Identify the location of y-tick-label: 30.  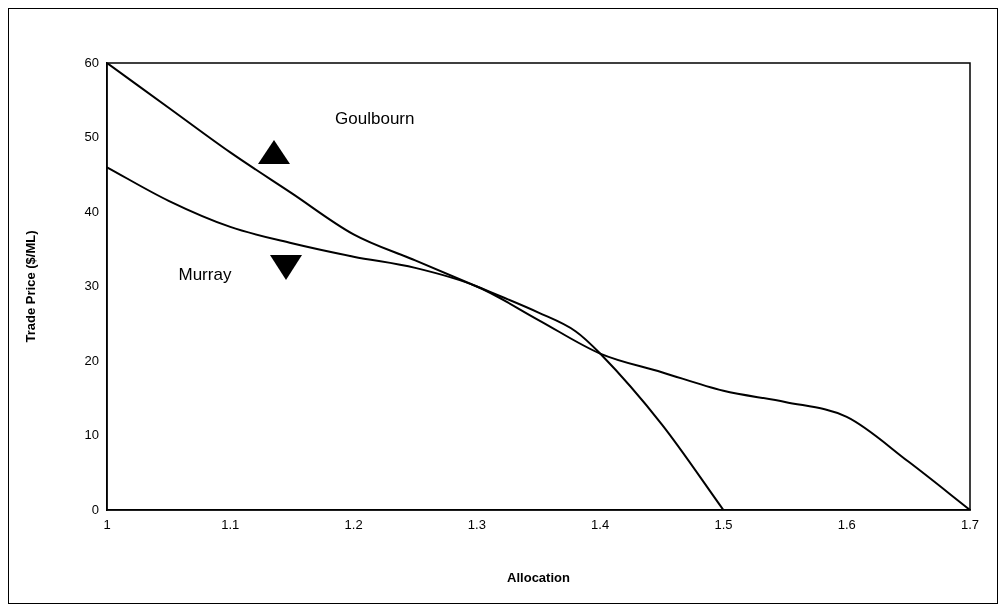
(91, 286).